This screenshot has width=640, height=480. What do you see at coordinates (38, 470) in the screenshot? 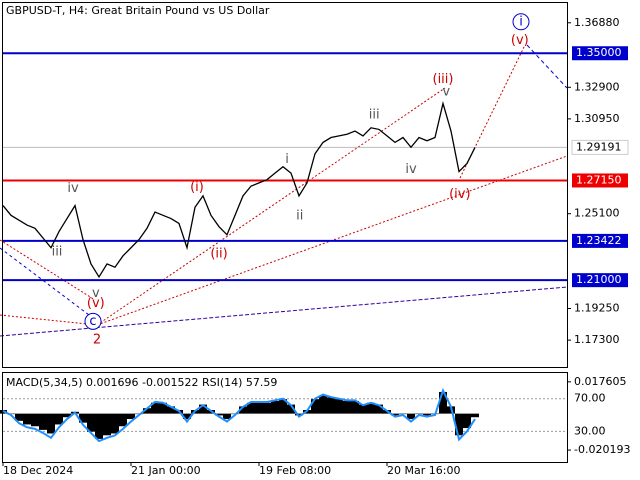
I see `x-tick-label: 18 Dec 2024` at bounding box center [38, 470].